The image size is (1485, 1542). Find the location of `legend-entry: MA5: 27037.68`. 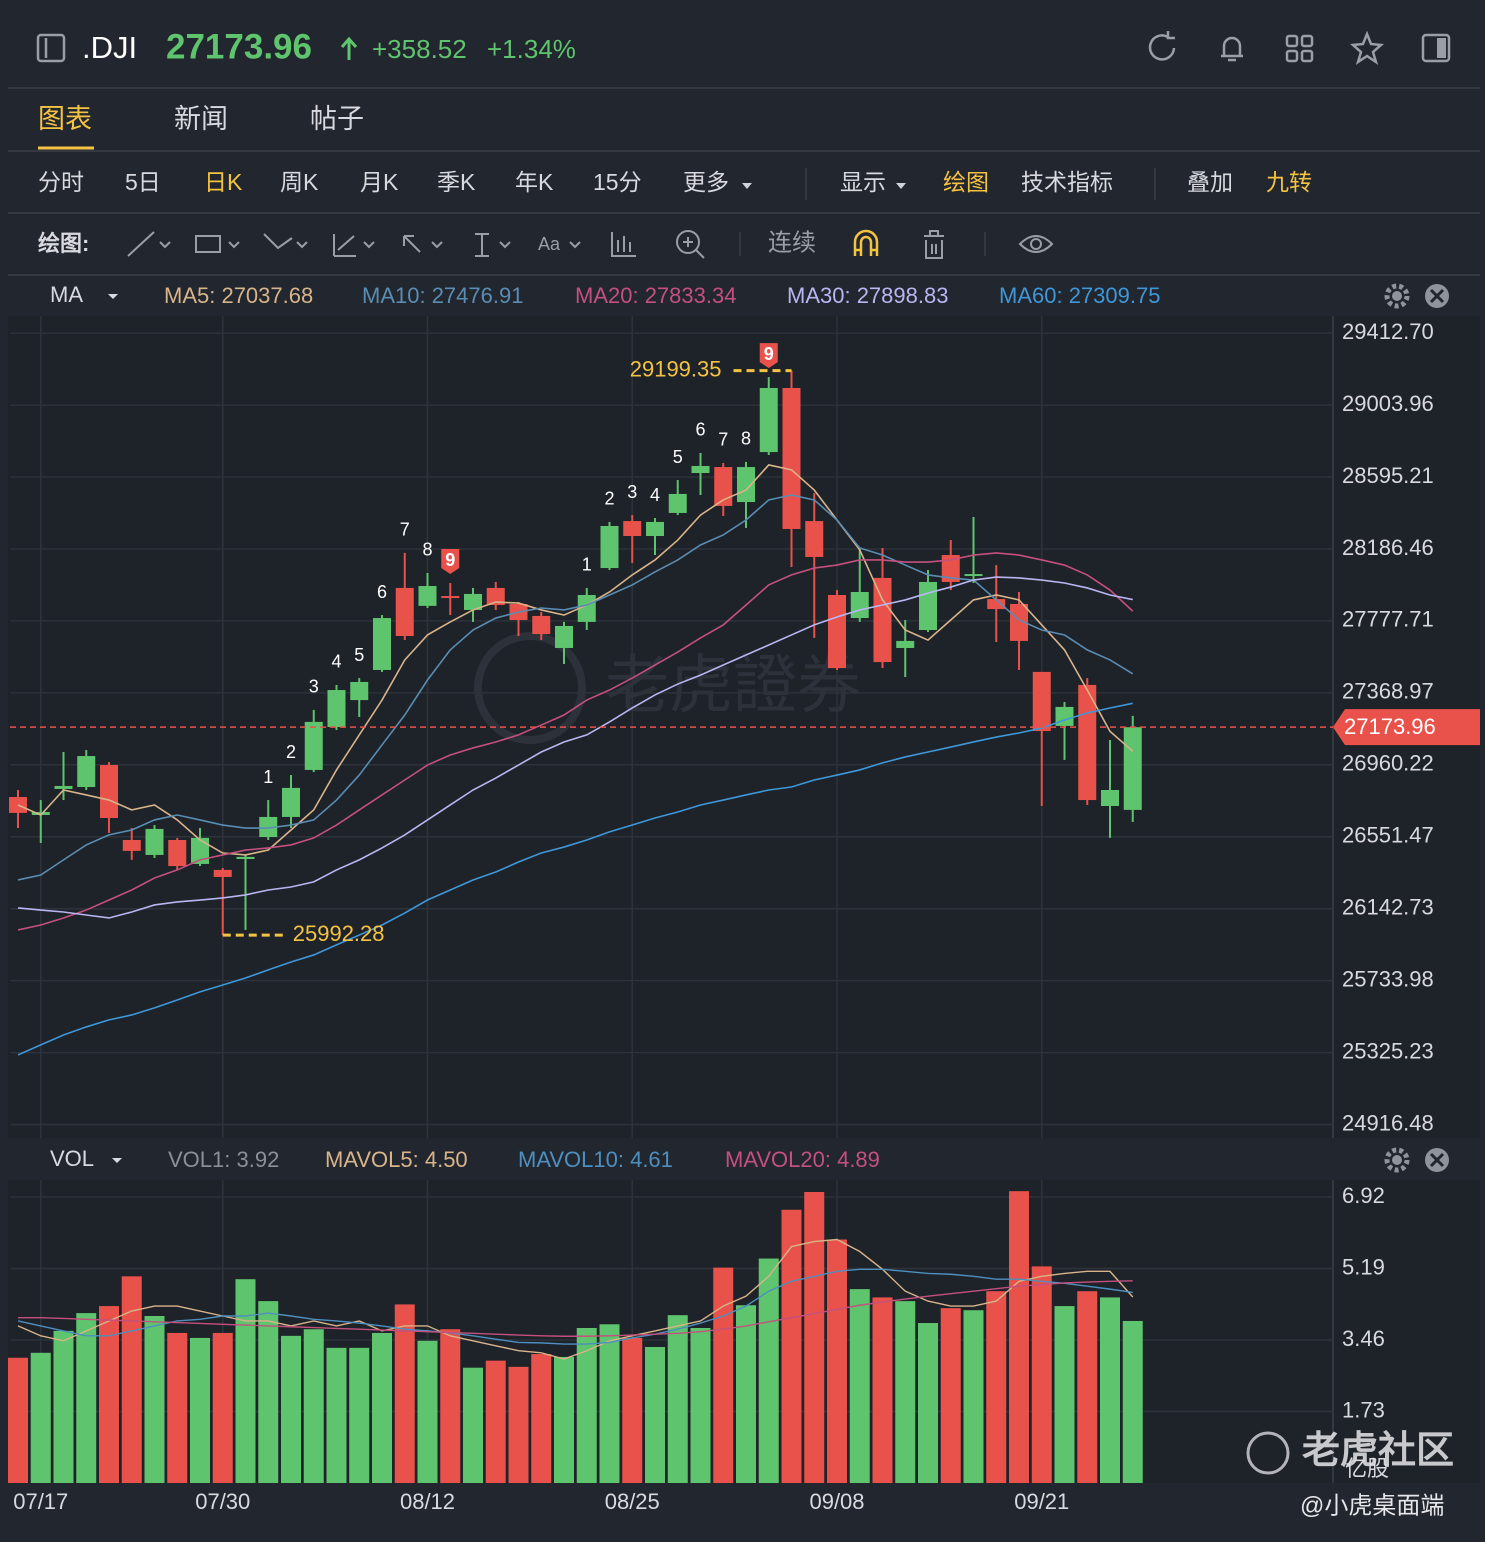

legend-entry: MA5: 27037.68 is located at coordinates (238, 295).